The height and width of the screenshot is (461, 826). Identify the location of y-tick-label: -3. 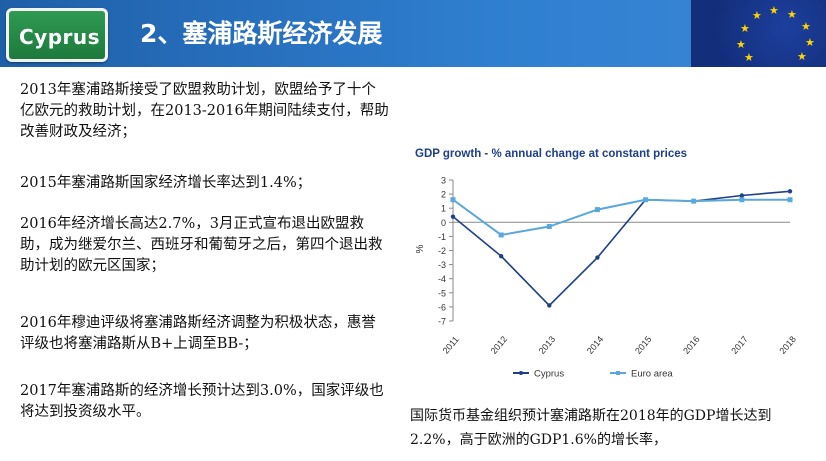
(442, 265).